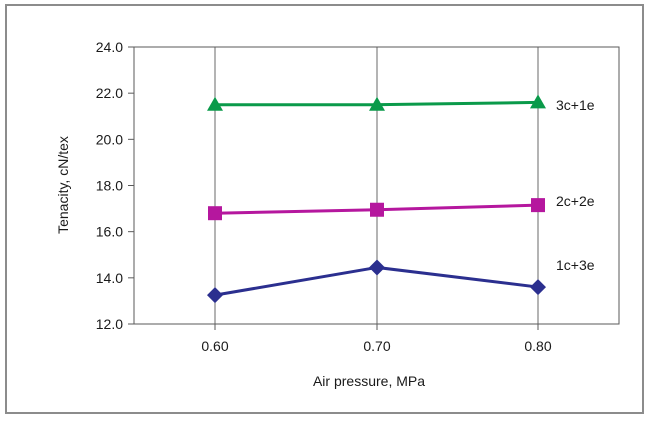 The width and height of the screenshot is (654, 421). Describe the element at coordinates (377, 209) in the screenshot. I see `data-point-2c+2e-1` at that location.